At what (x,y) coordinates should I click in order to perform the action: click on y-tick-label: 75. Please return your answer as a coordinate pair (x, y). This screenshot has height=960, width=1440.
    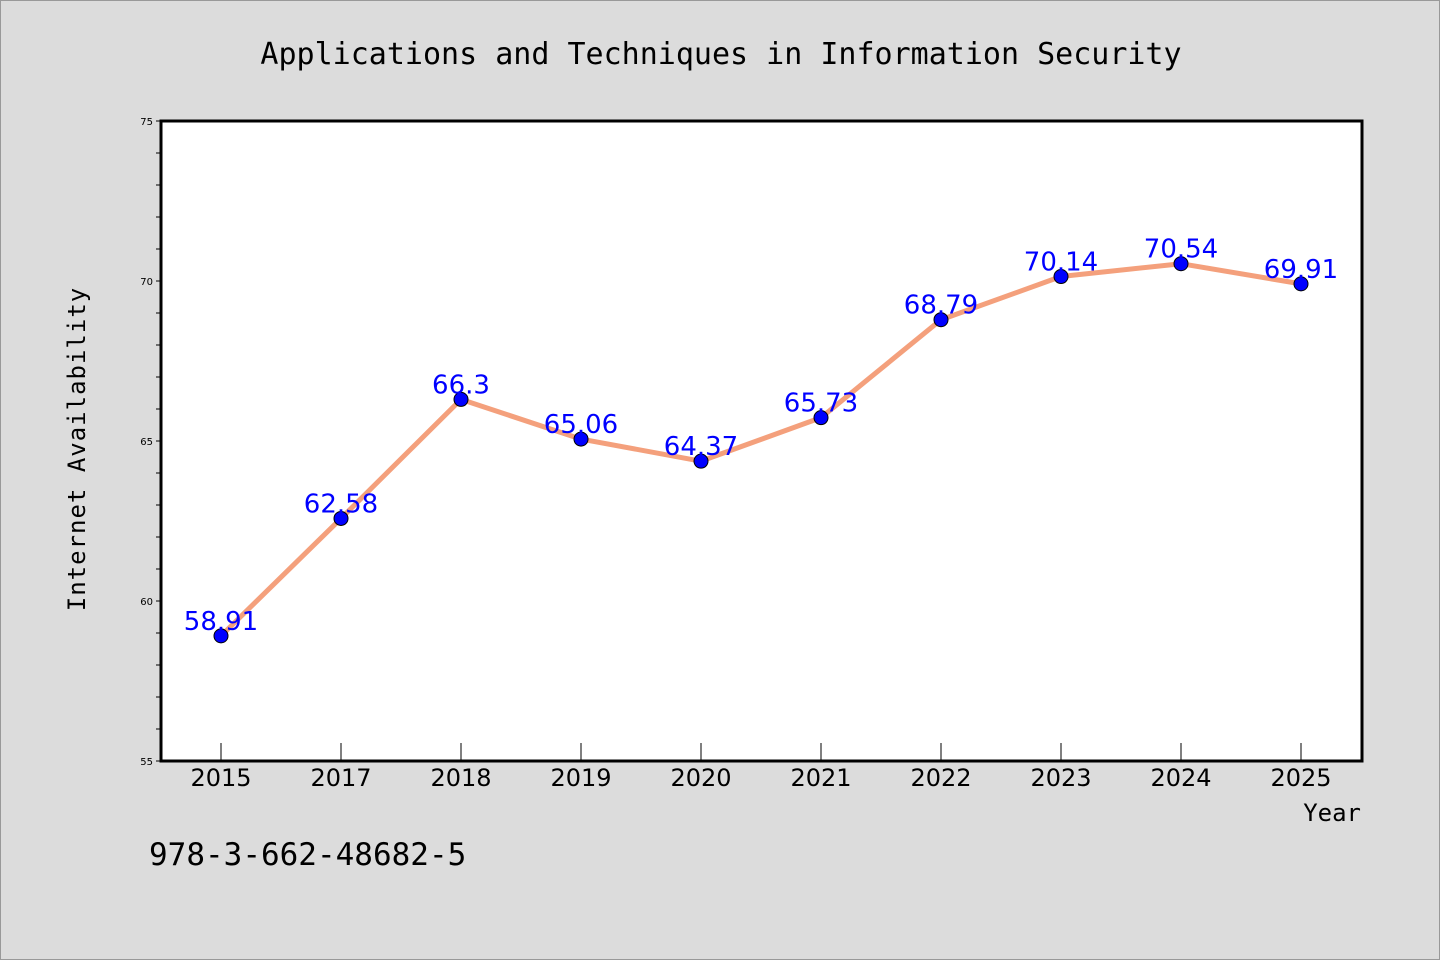
    Looking at the image, I should click on (146, 122).